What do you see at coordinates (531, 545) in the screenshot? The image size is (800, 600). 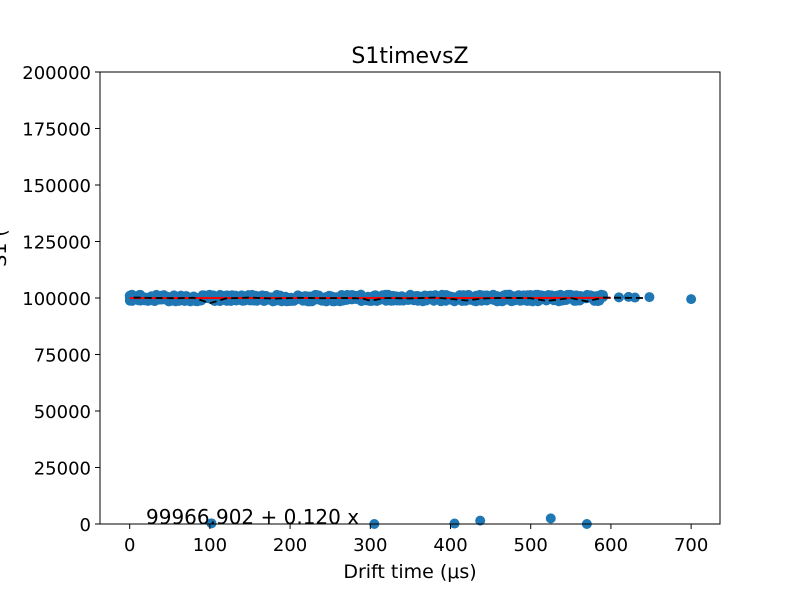 I see `x-tick-label: 500` at bounding box center [531, 545].